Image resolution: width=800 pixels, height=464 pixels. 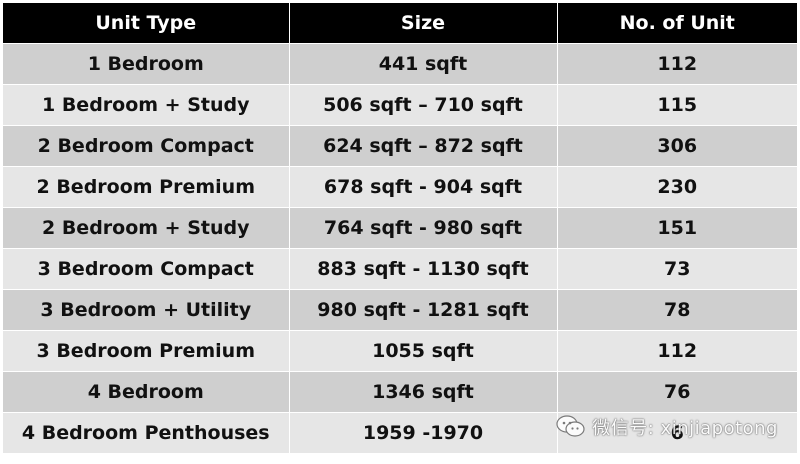 I want to click on size-cell: 1959 -1970, so click(x=423, y=432).